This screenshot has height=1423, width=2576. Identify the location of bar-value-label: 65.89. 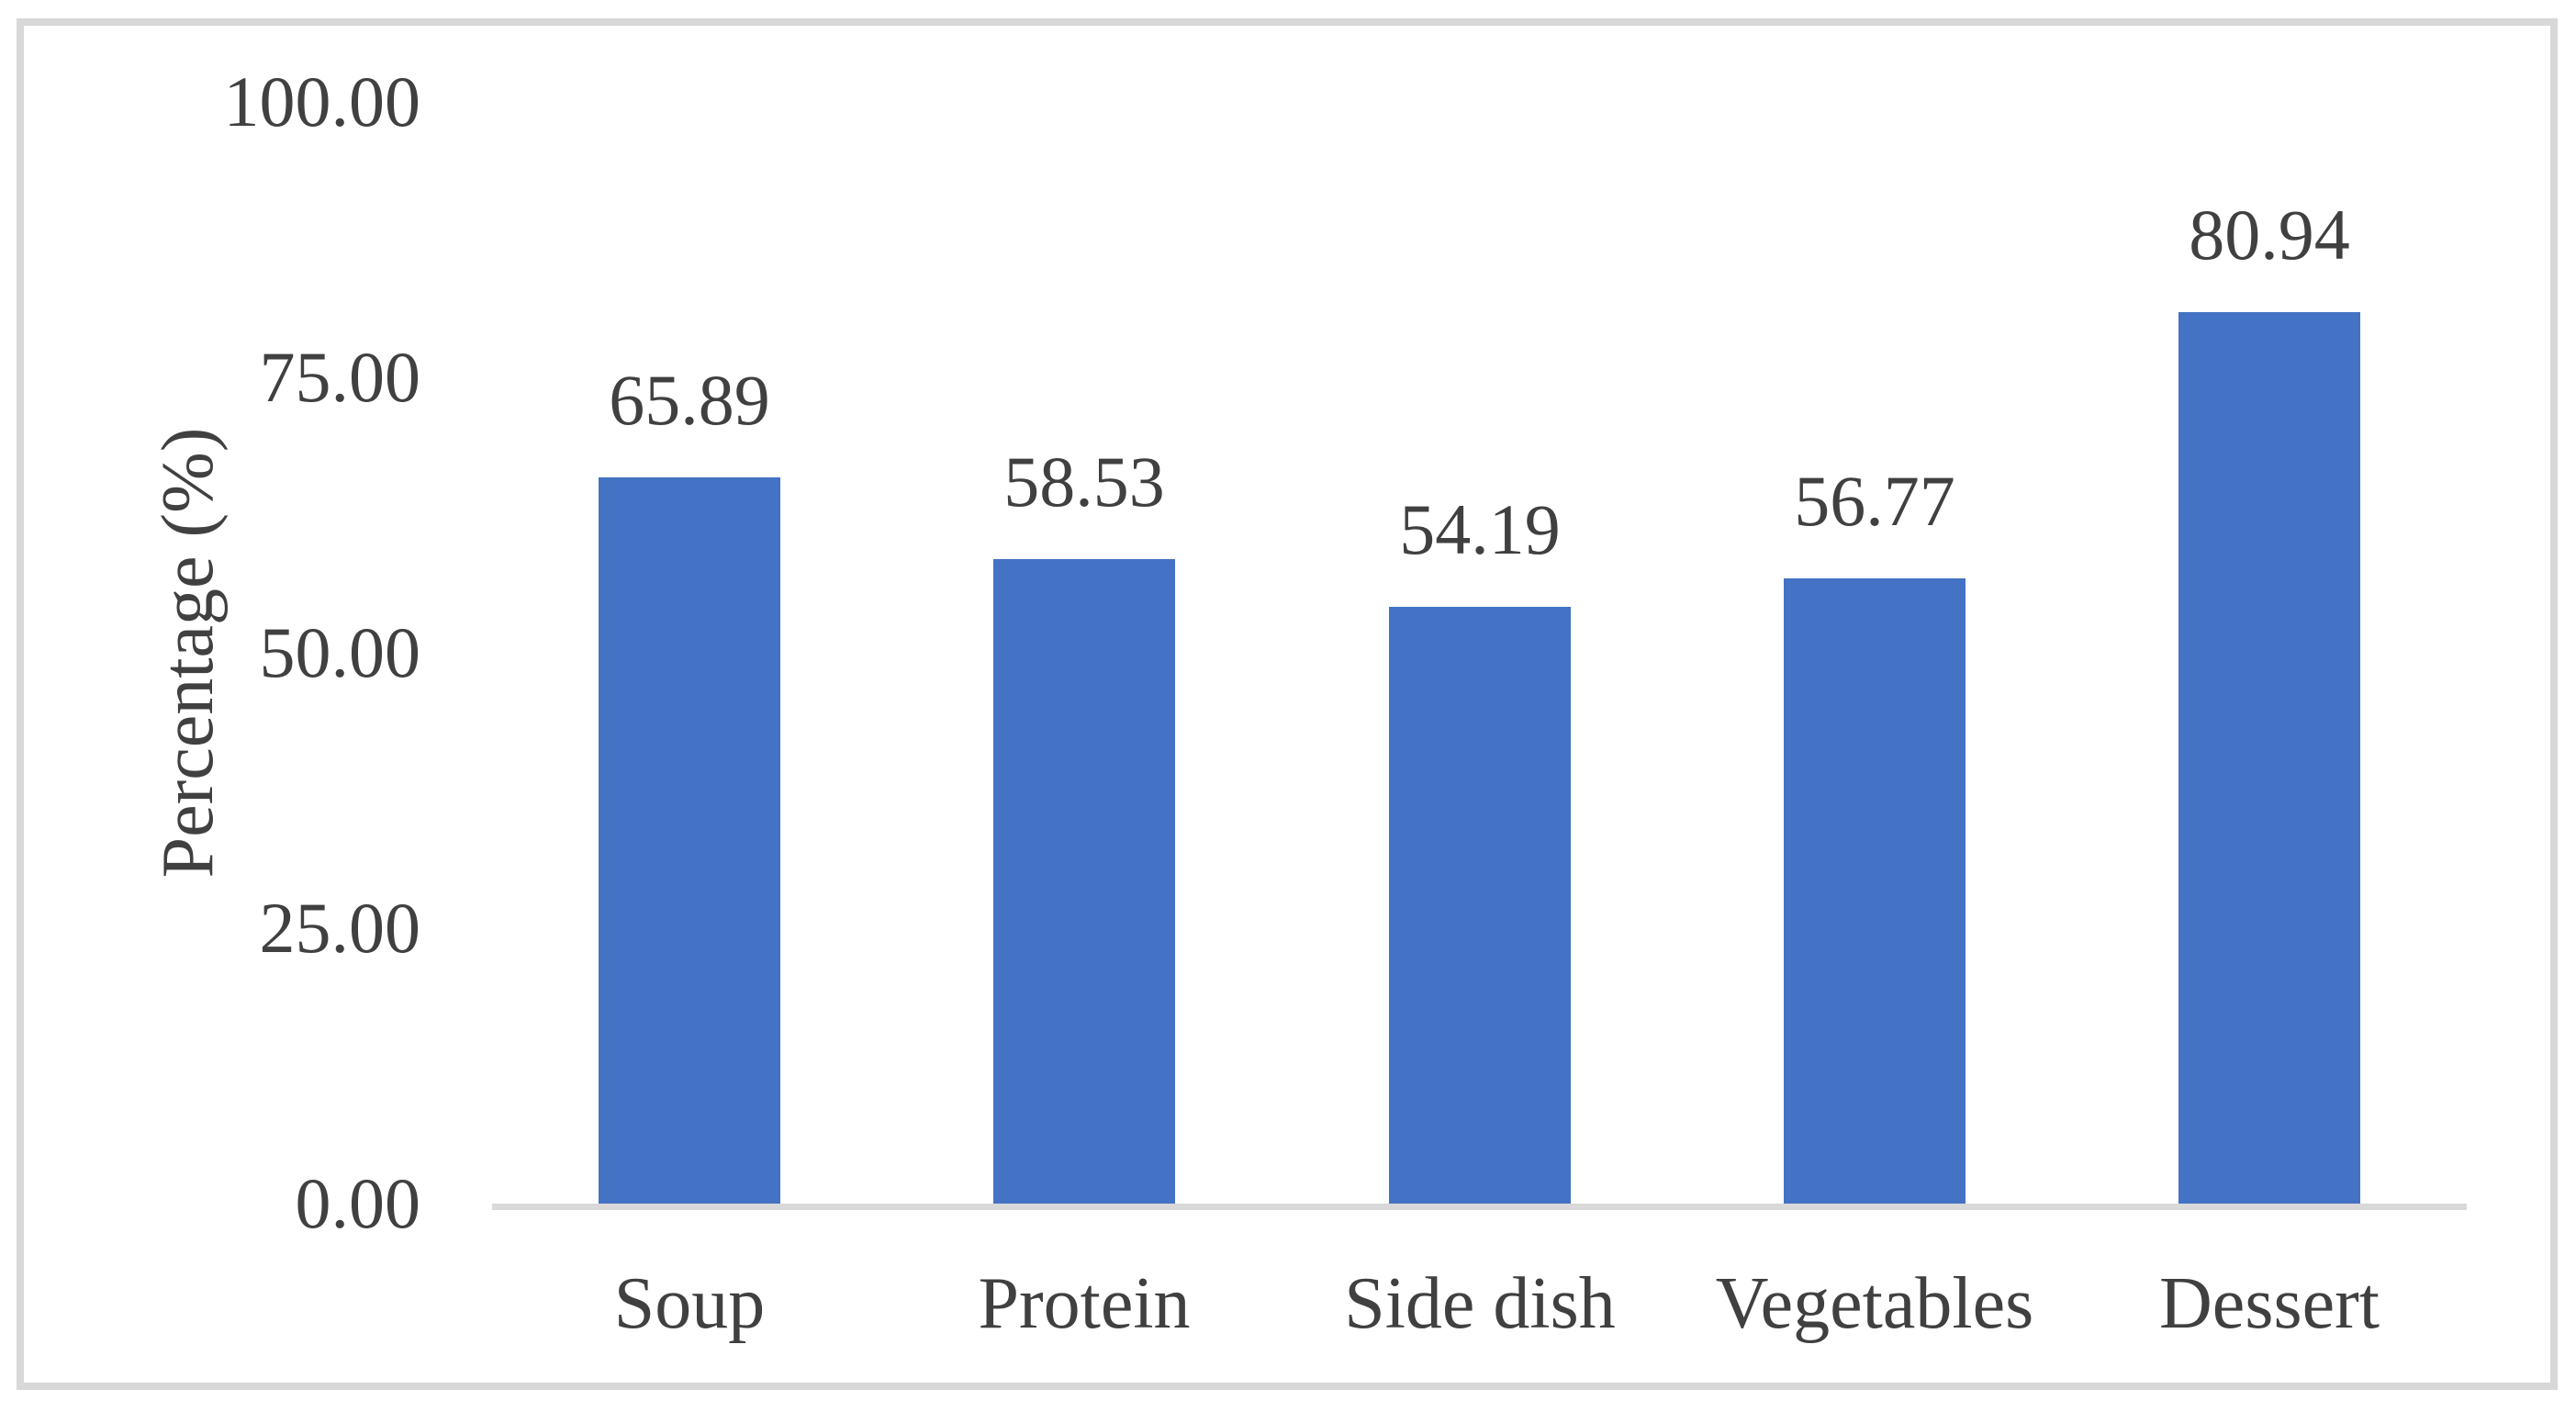
(689, 400).